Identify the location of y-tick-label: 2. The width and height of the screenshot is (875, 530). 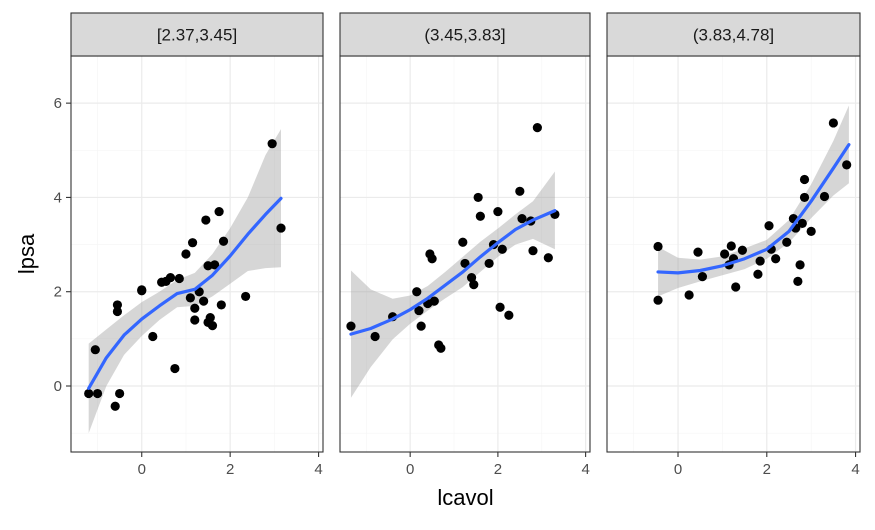
(58, 292).